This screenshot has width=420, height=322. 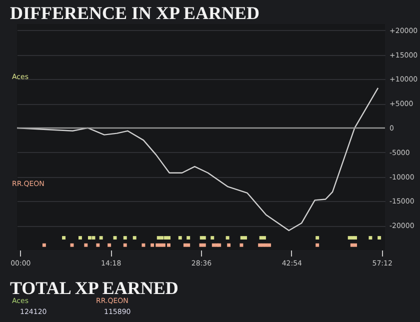 What do you see at coordinates (94, 288) in the screenshot?
I see `text: TOTAL XP EARNED` at bounding box center [94, 288].